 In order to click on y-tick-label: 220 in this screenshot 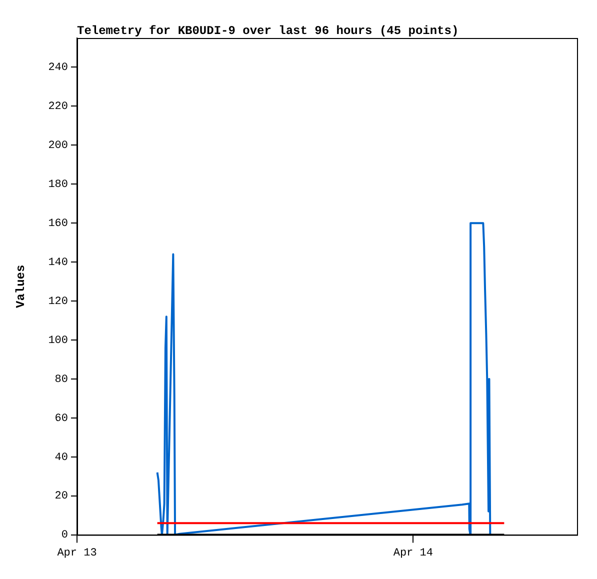, I will do `click(58, 107)`.